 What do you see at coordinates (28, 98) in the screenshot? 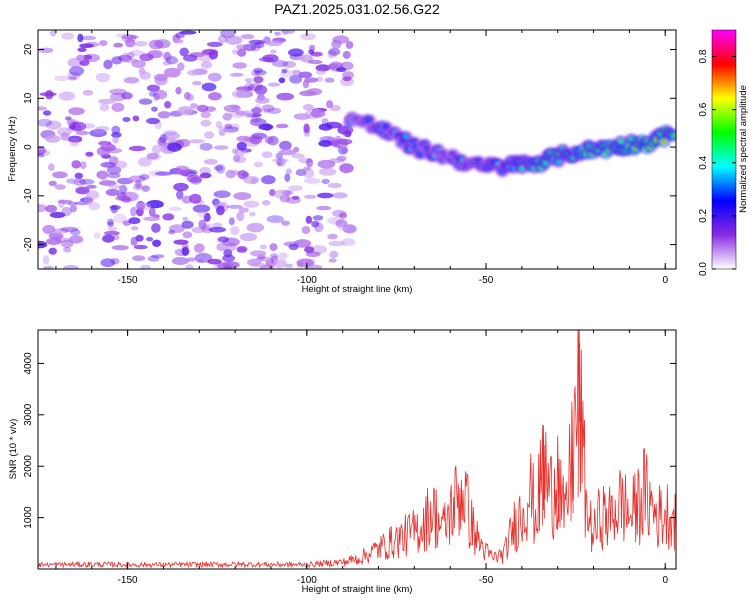
I see `y-tick-label: 10` at bounding box center [28, 98].